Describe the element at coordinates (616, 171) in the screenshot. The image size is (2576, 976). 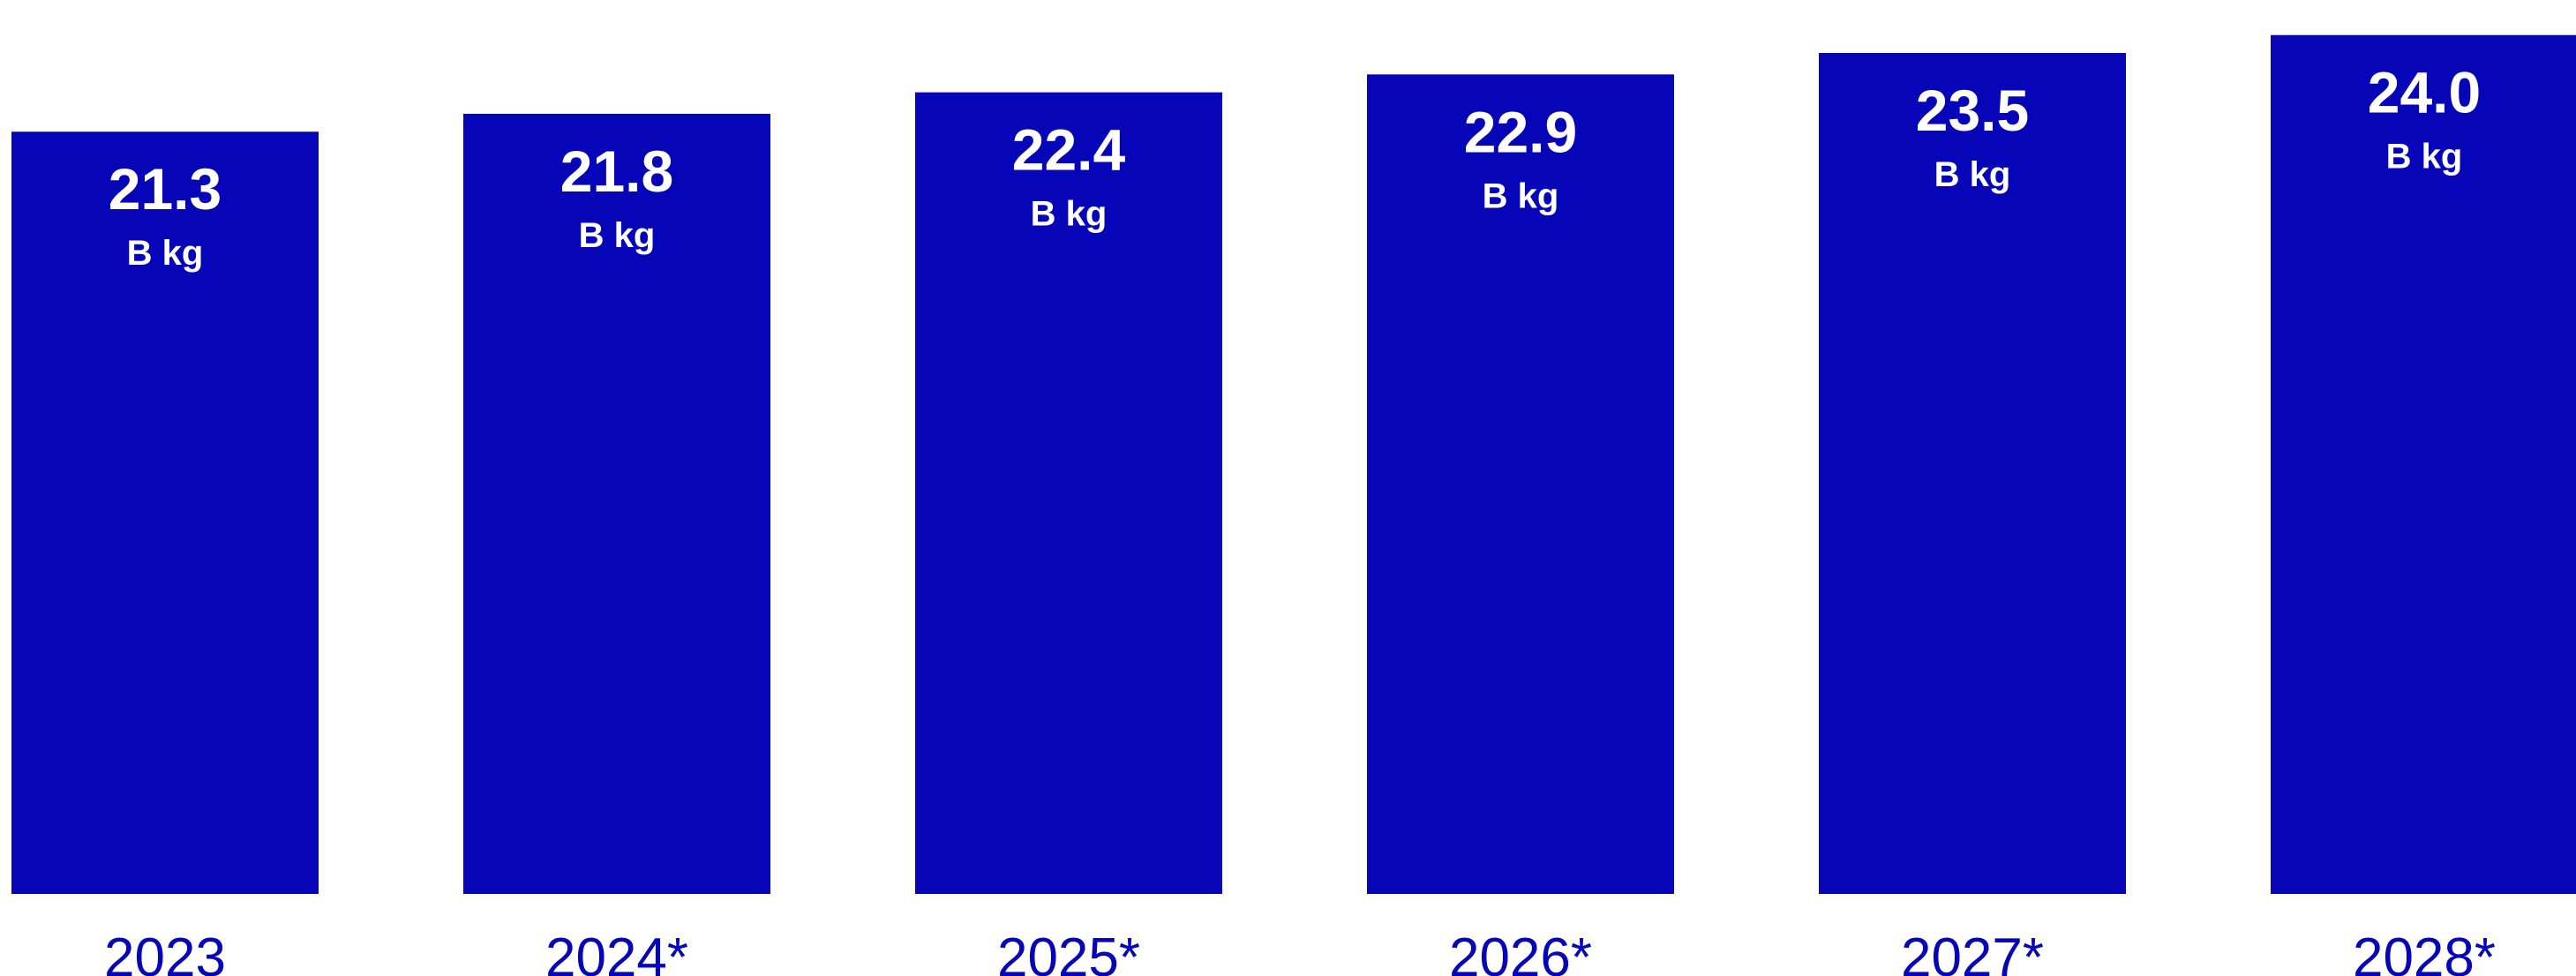
I see `bar-value-label: 21.8` at that location.